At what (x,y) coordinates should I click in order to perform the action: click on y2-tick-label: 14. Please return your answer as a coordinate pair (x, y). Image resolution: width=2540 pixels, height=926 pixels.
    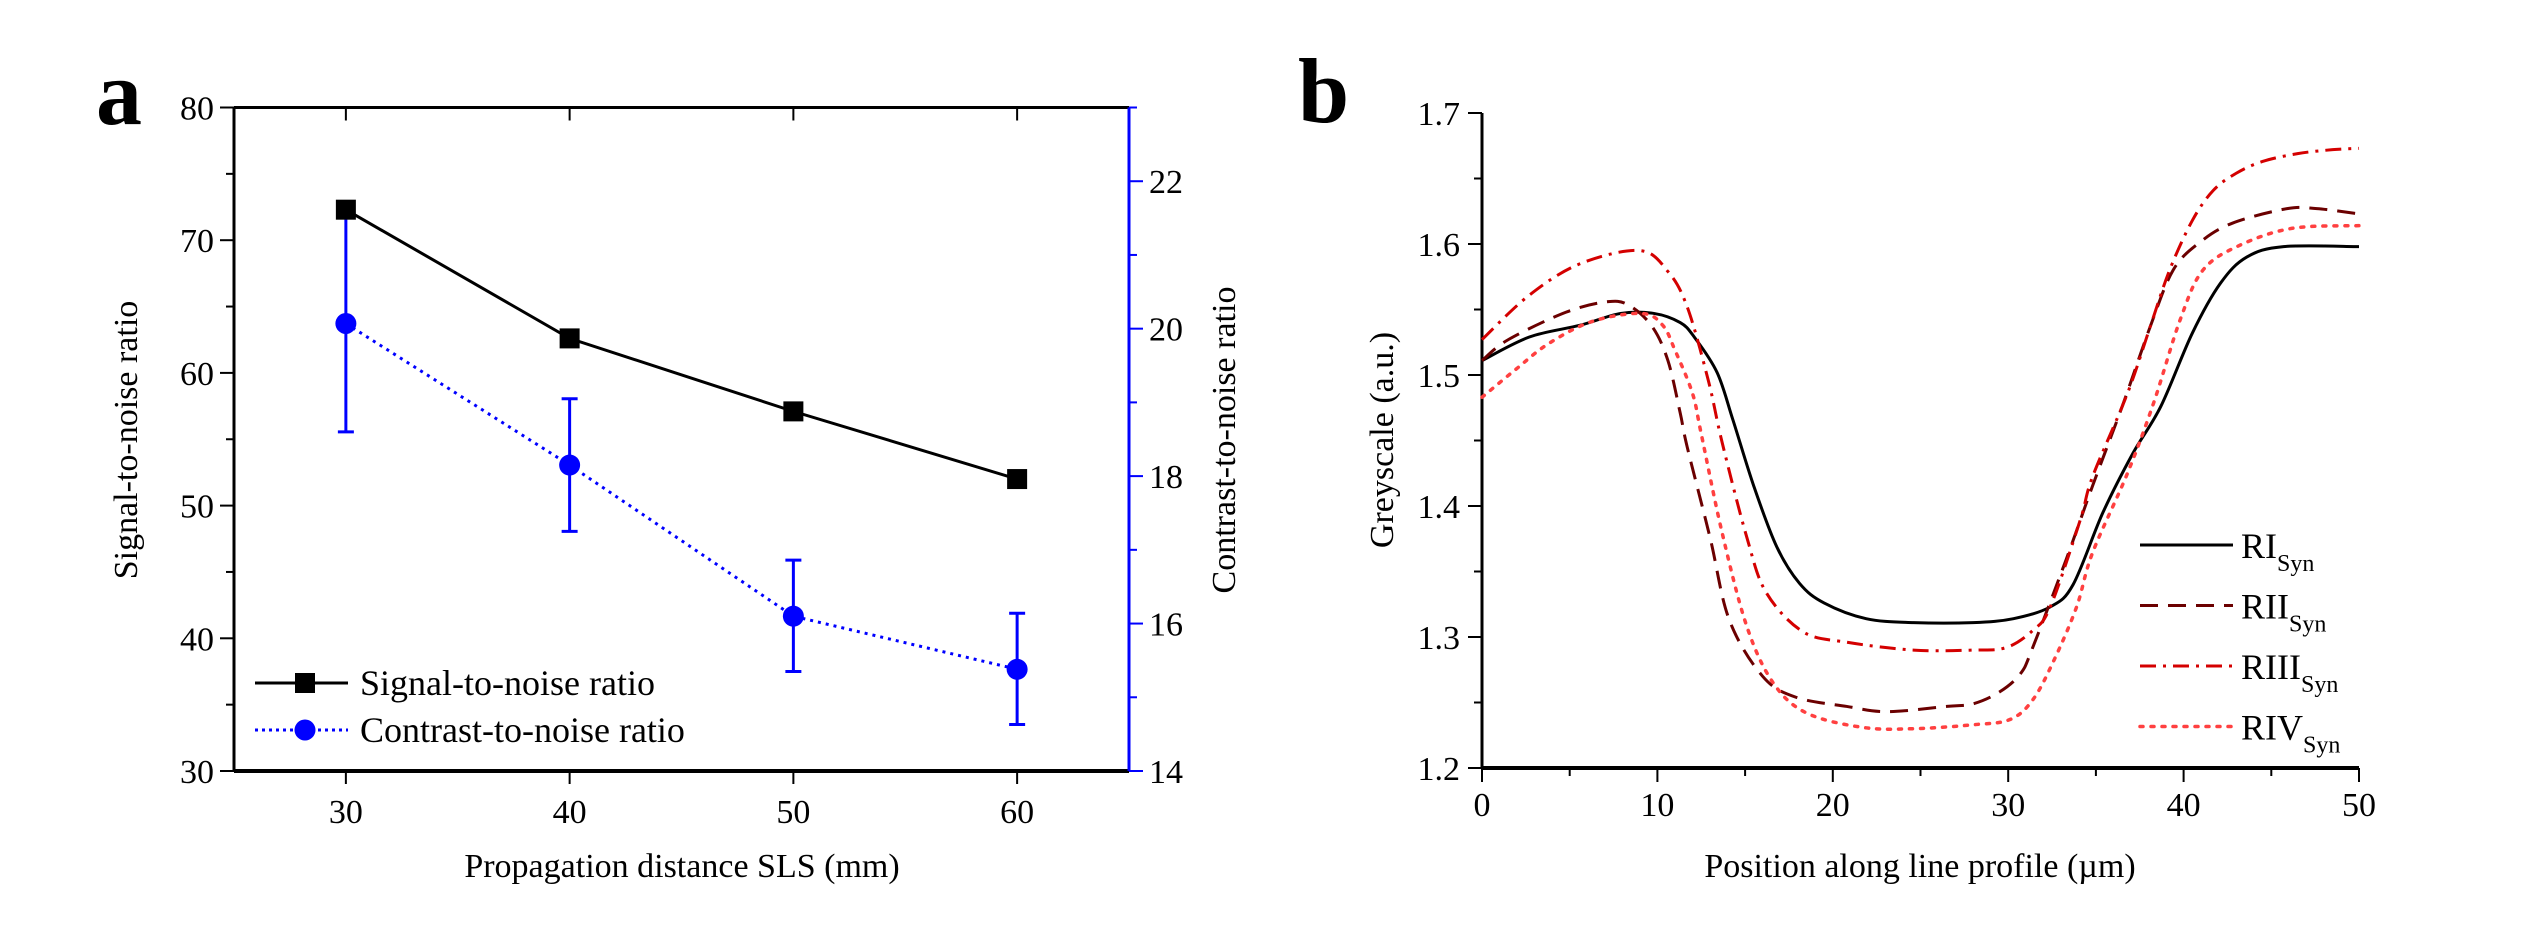
    Looking at the image, I should click on (1166, 772).